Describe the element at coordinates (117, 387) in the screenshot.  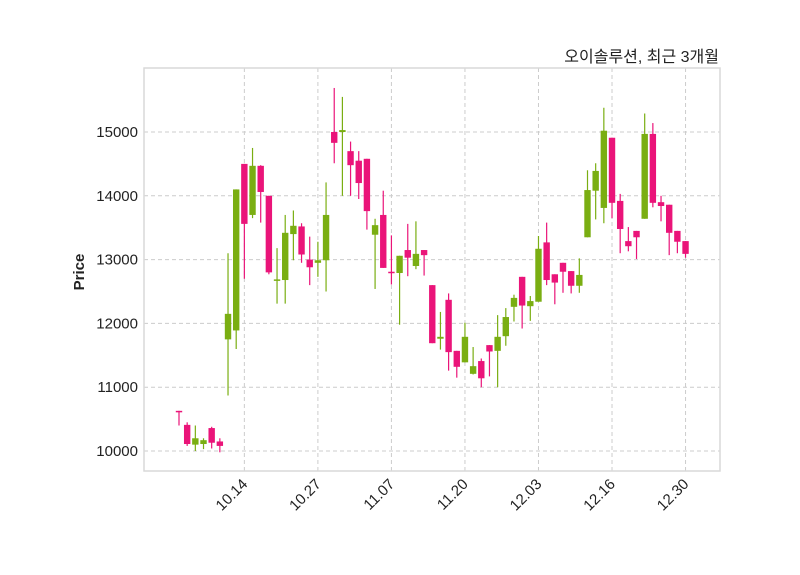
I see `y-tick-label: 11000` at that location.